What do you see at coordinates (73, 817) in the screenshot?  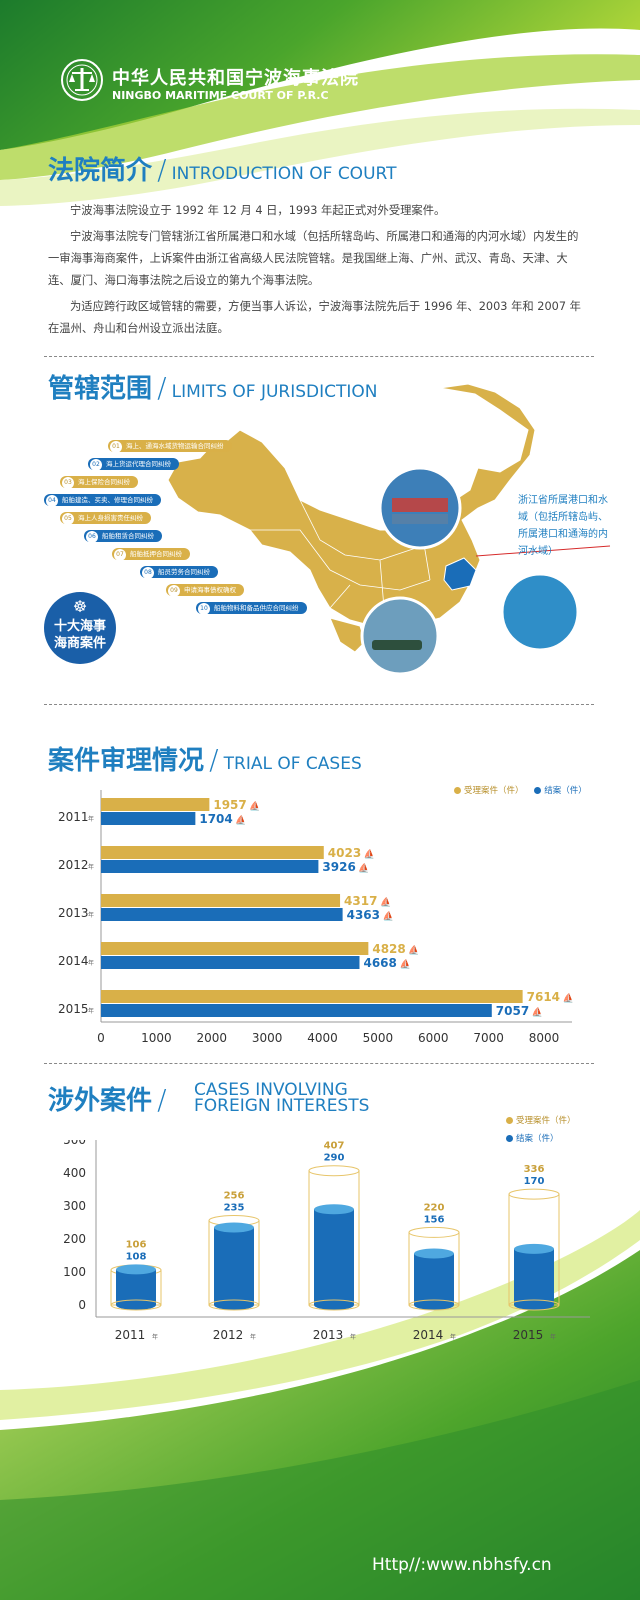 I see `category-label: 2011` at bounding box center [73, 817].